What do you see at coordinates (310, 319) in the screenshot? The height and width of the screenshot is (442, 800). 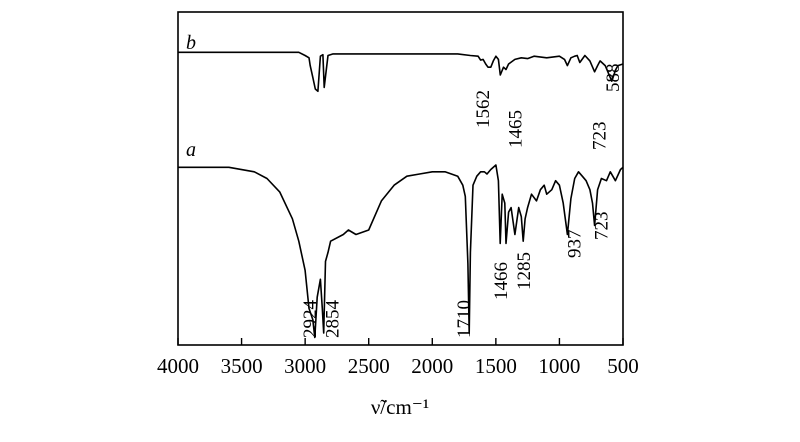 I see `peak-label: 2924` at bounding box center [310, 319].